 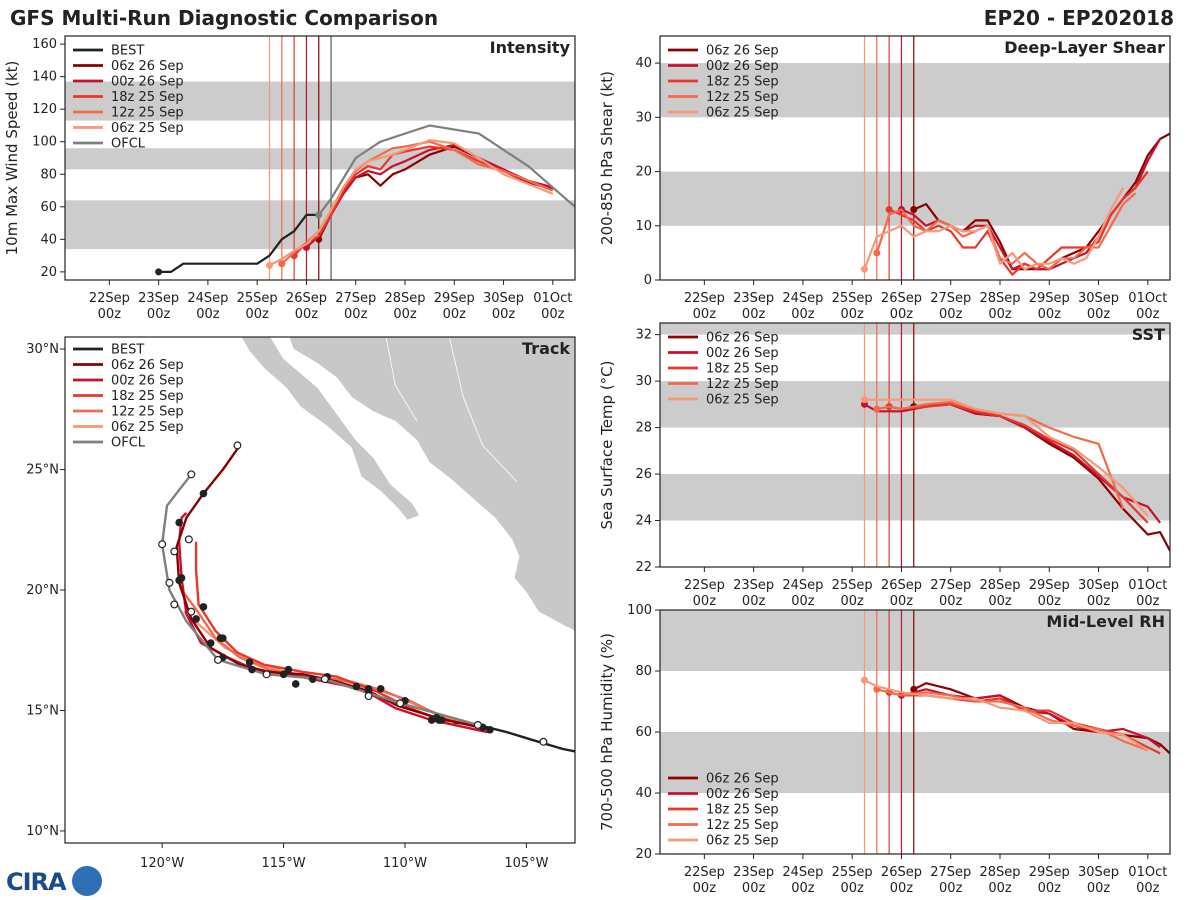 I want to click on track-point-12z-25-sep, so click(x=283, y=674).